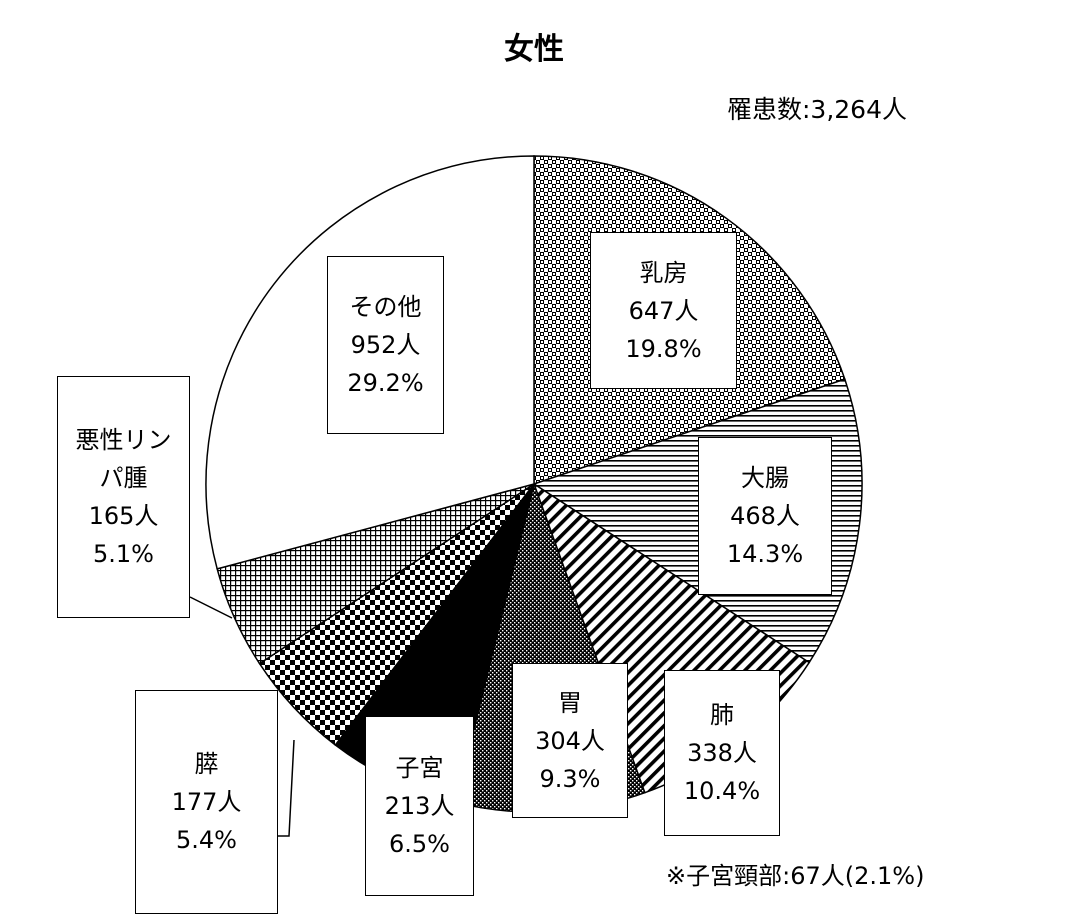 The width and height of the screenshot is (1068, 921). I want to click on leader-line-pancreas, so click(286, 788).